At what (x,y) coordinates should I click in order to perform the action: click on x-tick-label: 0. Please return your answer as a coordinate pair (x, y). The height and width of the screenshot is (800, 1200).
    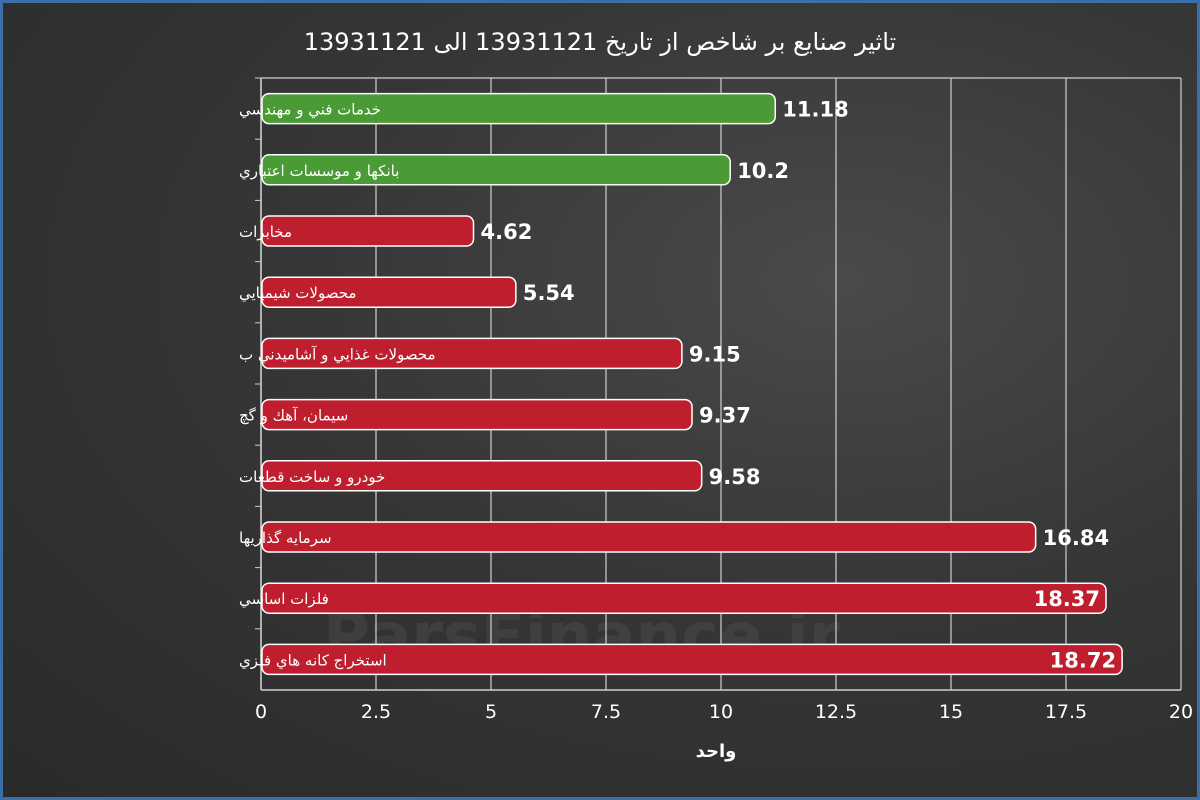
    Looking at the image, I should click on (261, 712).